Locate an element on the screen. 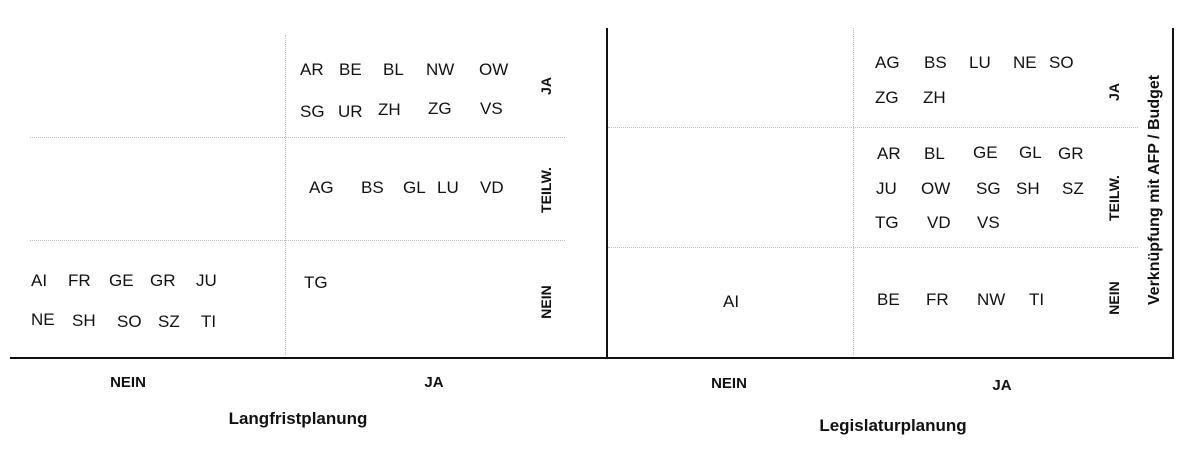 This screenshot has width=1200, height=461. side-axis-label: Verknüpfung mit AFP / Budget is located at coordinates (1154, 190).